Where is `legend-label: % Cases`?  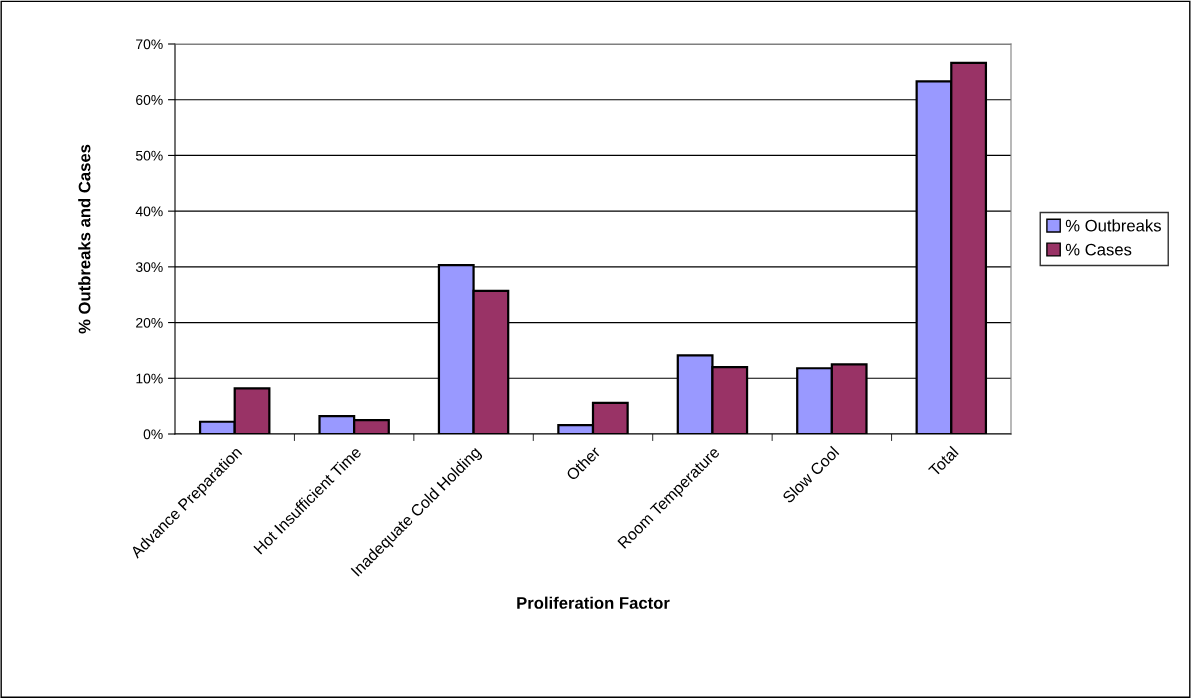
legend-label: % Cases is located at coordinates (1098, 249).